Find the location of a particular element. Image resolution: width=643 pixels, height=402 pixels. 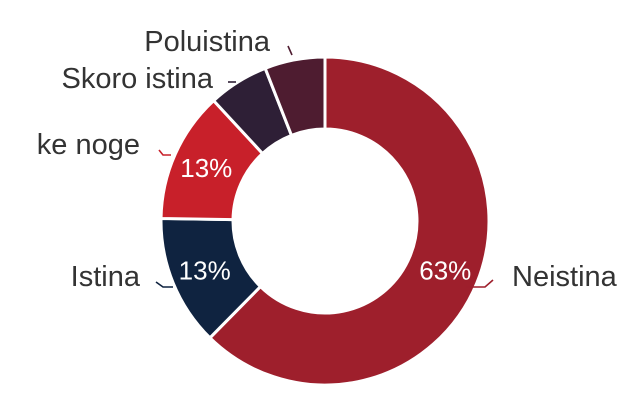

leader-line-istina is located at coordinates (164, 284).